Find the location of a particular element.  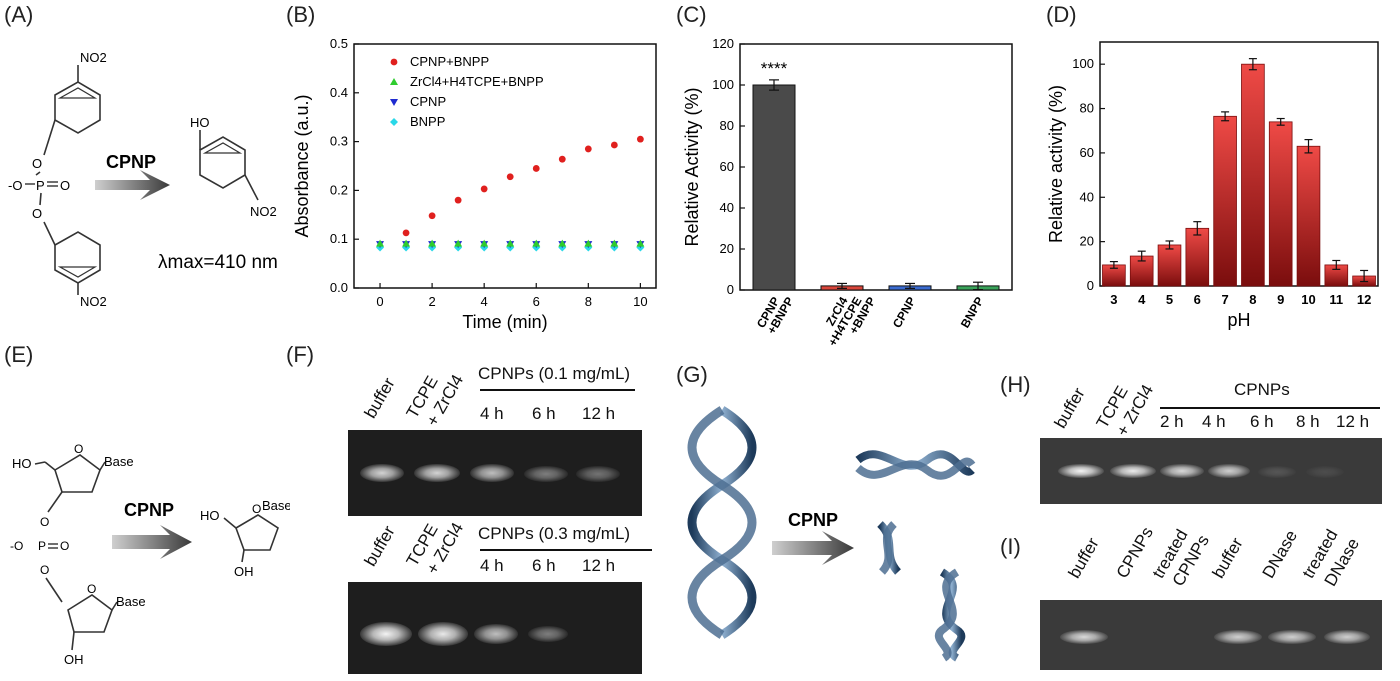

x-tick-label: 0 is located at coordinates (379, 301).